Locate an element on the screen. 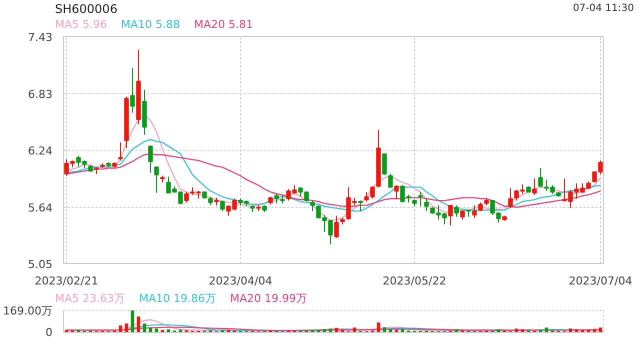  chart-title: SH600006 is located at coordinates (86, 9).